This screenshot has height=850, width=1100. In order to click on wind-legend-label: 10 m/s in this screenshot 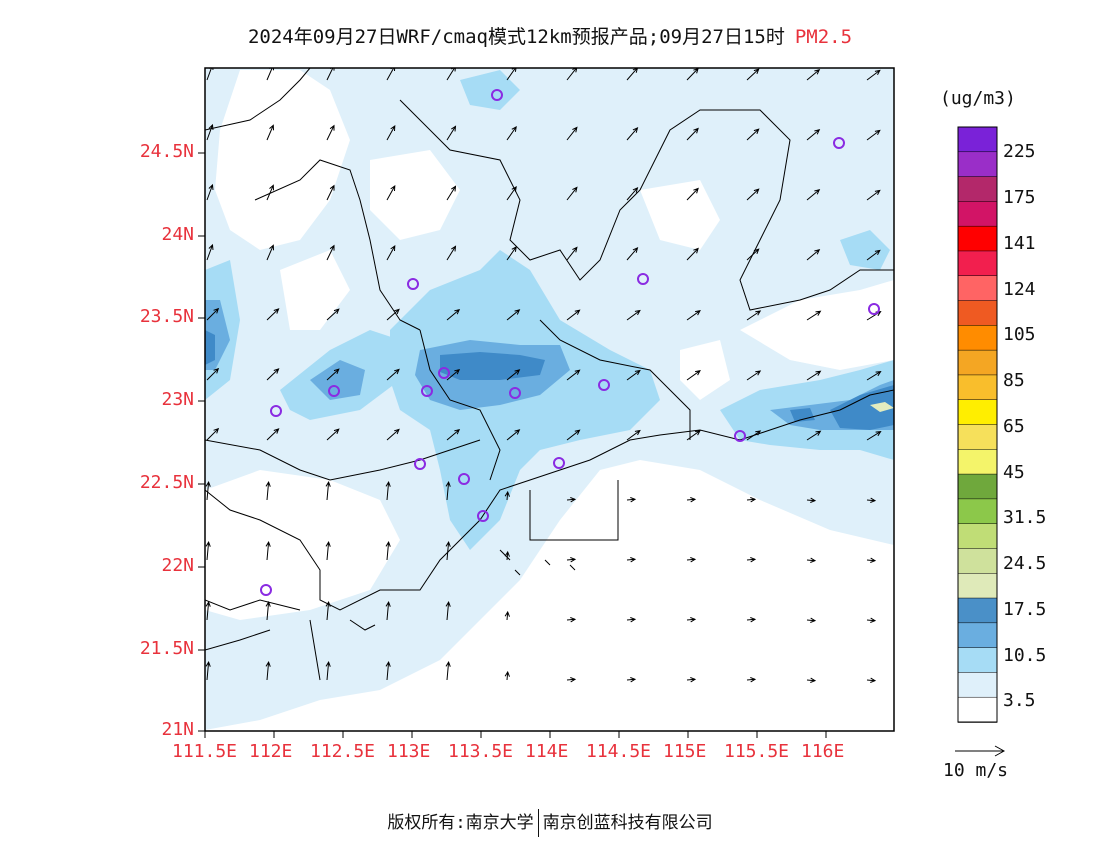, I will do `click(976, 770)`.